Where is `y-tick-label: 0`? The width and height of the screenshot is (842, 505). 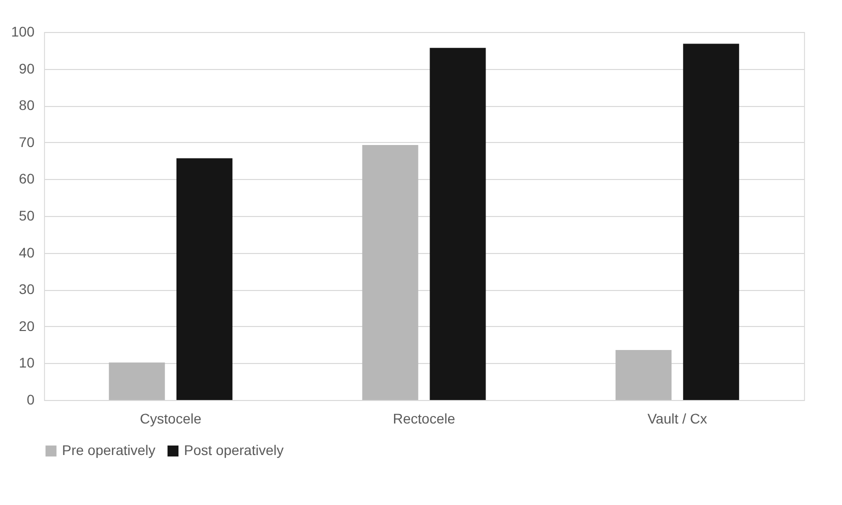
y-tick-label: 0 is located at coordinates (30, 400).